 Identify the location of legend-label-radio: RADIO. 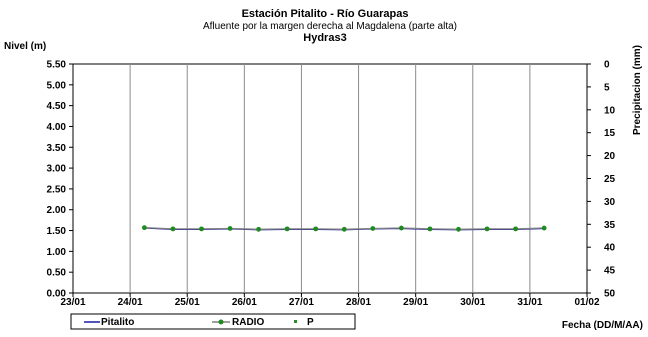
(248, 322).